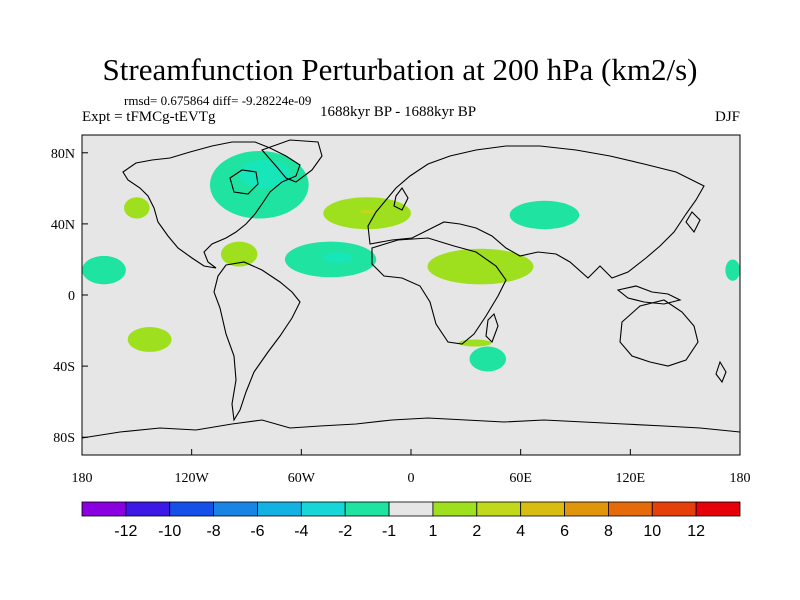 The height and width of the screenshot is (600, 800). I want to click on coastline-indonesia, so click(649, 295).